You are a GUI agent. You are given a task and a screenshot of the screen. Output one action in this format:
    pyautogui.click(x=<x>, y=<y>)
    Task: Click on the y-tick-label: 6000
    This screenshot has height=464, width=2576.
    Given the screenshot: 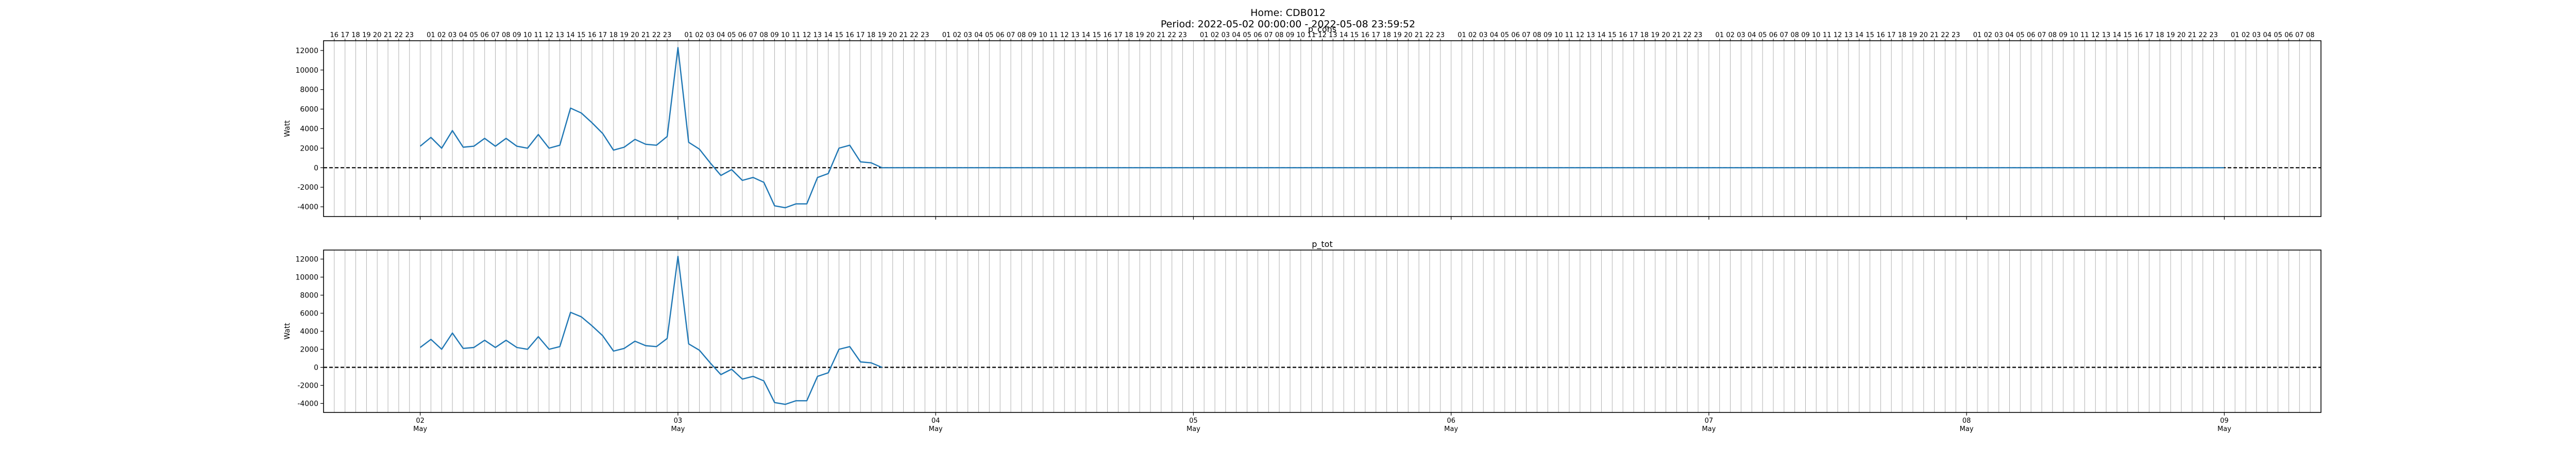 What is the action you would take?
    pyautogui.click(x=309, y=314)
    